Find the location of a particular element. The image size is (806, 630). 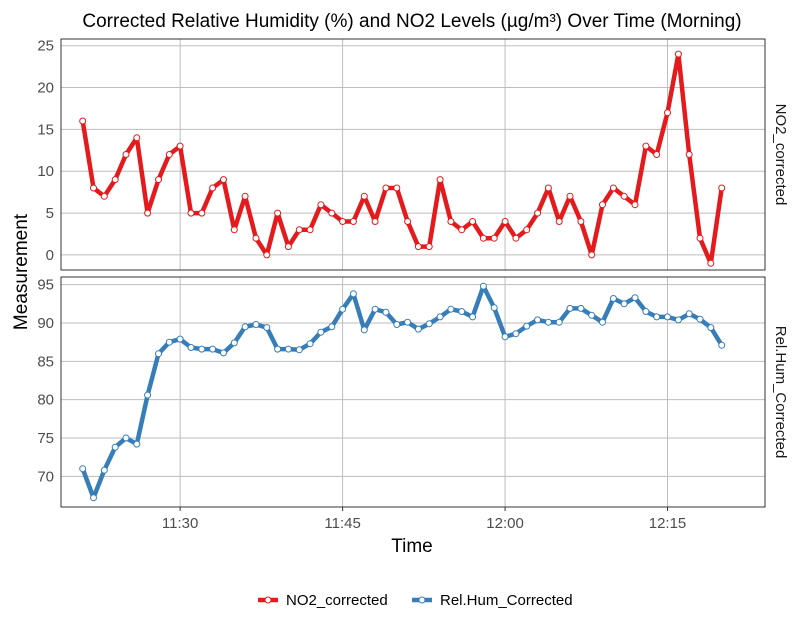

legend-label: NO2_corrected is located at coordinates (337, 600).